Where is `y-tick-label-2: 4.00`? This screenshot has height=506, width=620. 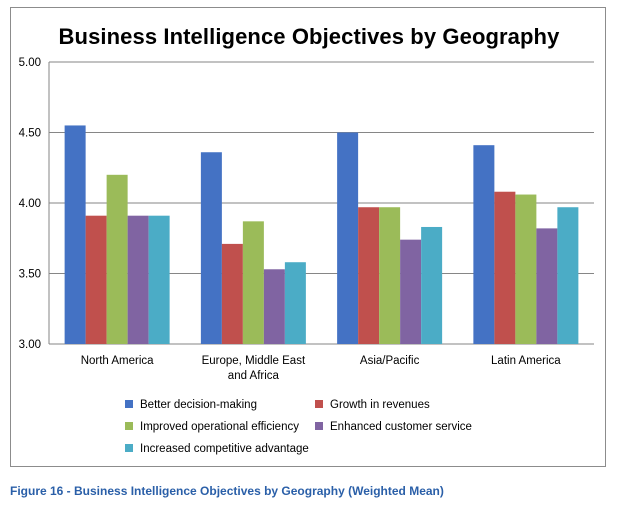
y-tick-label-2: 4.00 is located at coordinates (30, 204).